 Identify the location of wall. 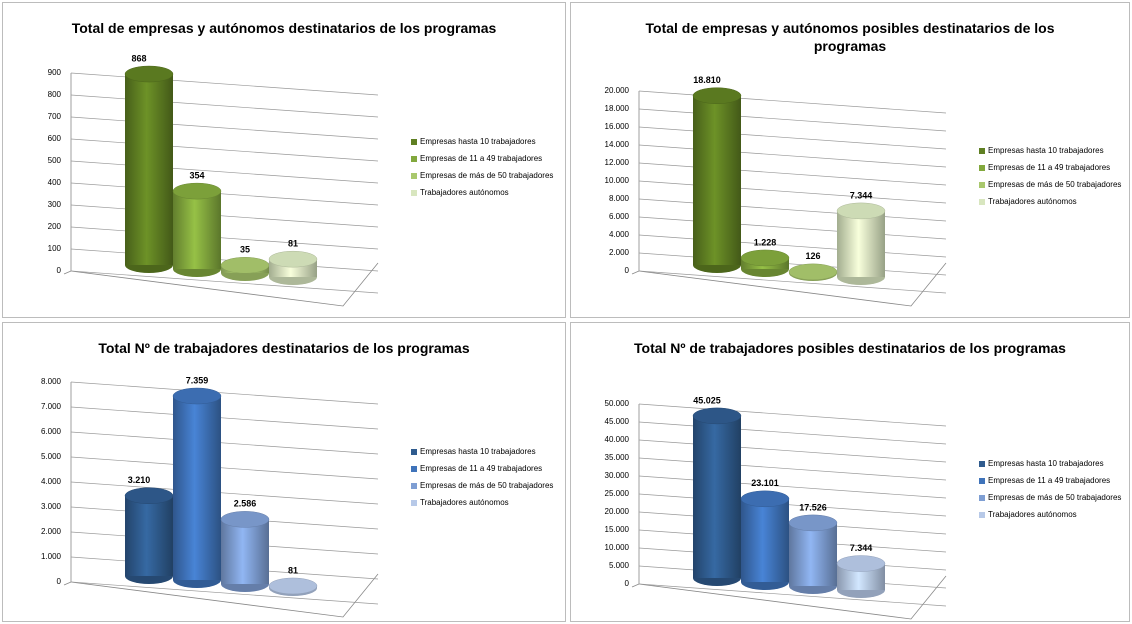
(224, 190).